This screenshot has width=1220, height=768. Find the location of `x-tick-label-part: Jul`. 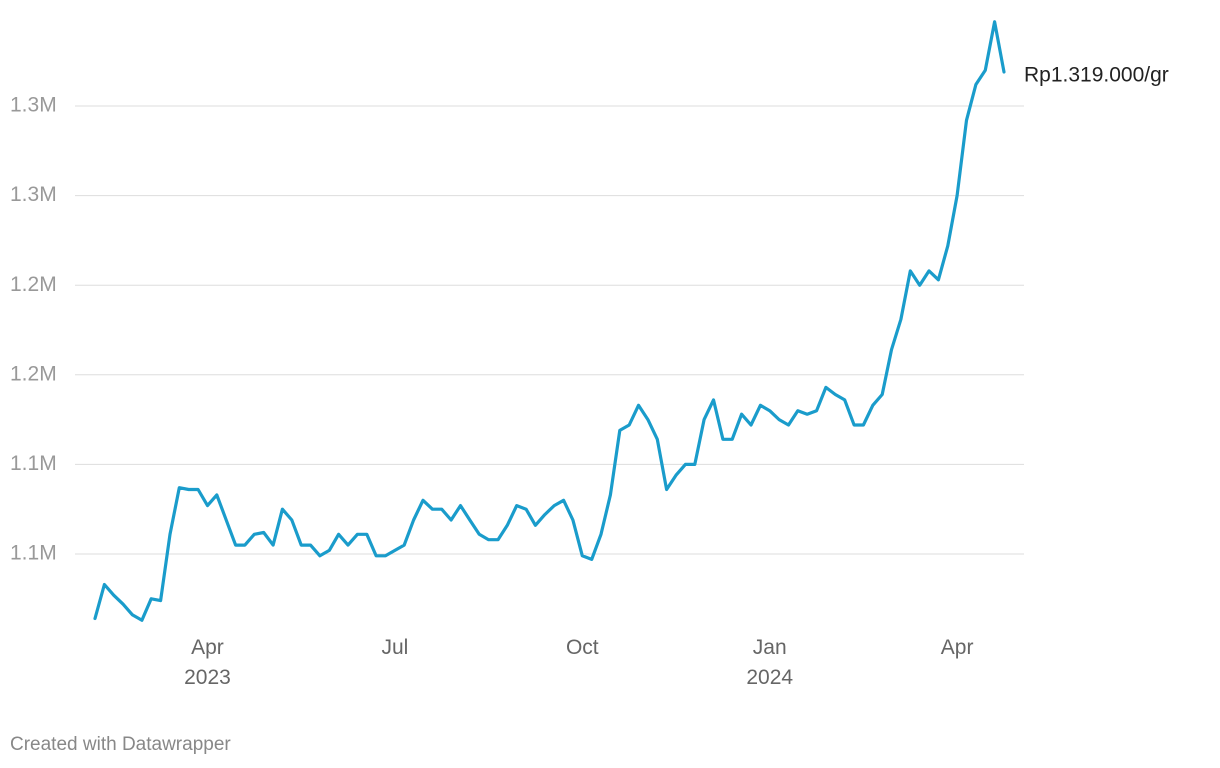

x-tick-label-part: Jul is located at coordinates (394, 647).